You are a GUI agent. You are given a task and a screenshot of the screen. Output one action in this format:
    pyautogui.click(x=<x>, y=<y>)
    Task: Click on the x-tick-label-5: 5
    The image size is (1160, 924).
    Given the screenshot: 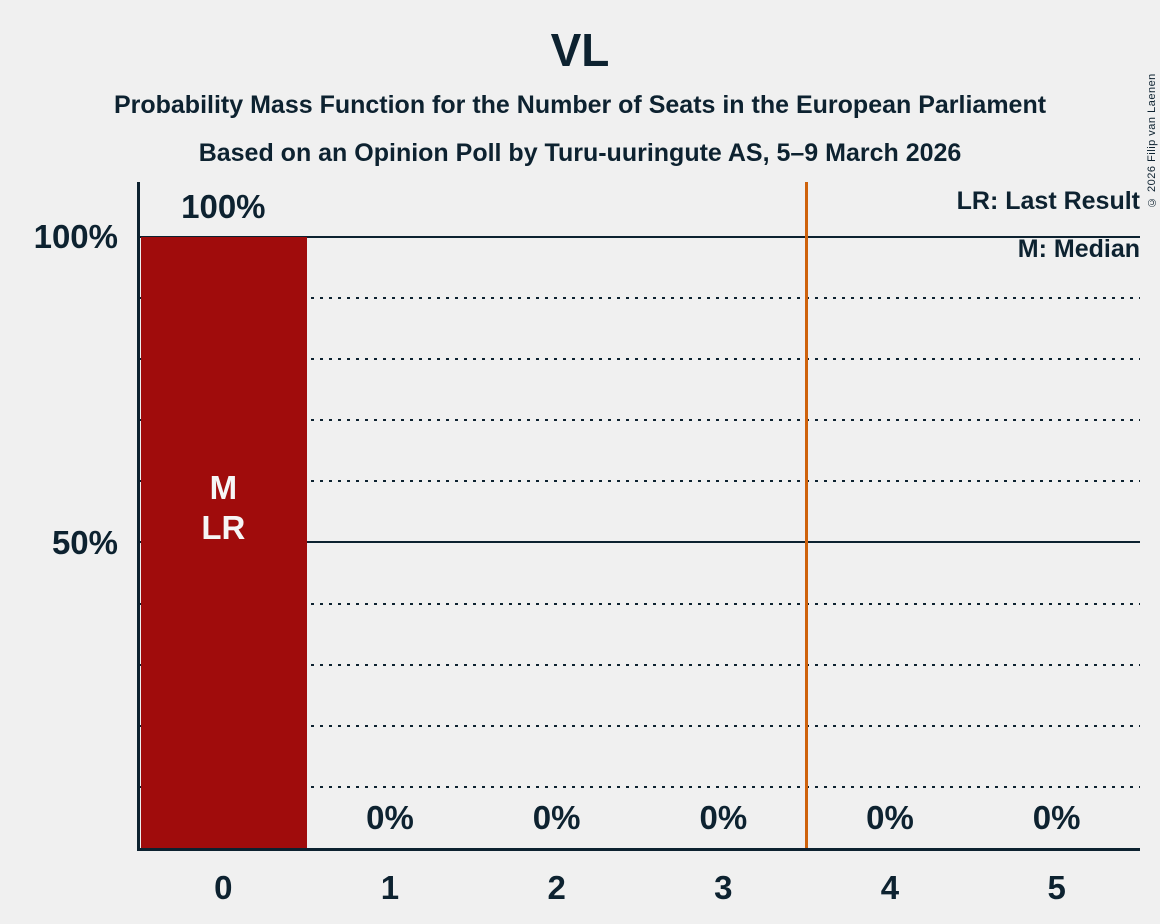 What is the action you would take?
    pyautogui.click(x=1056, y=887)
    